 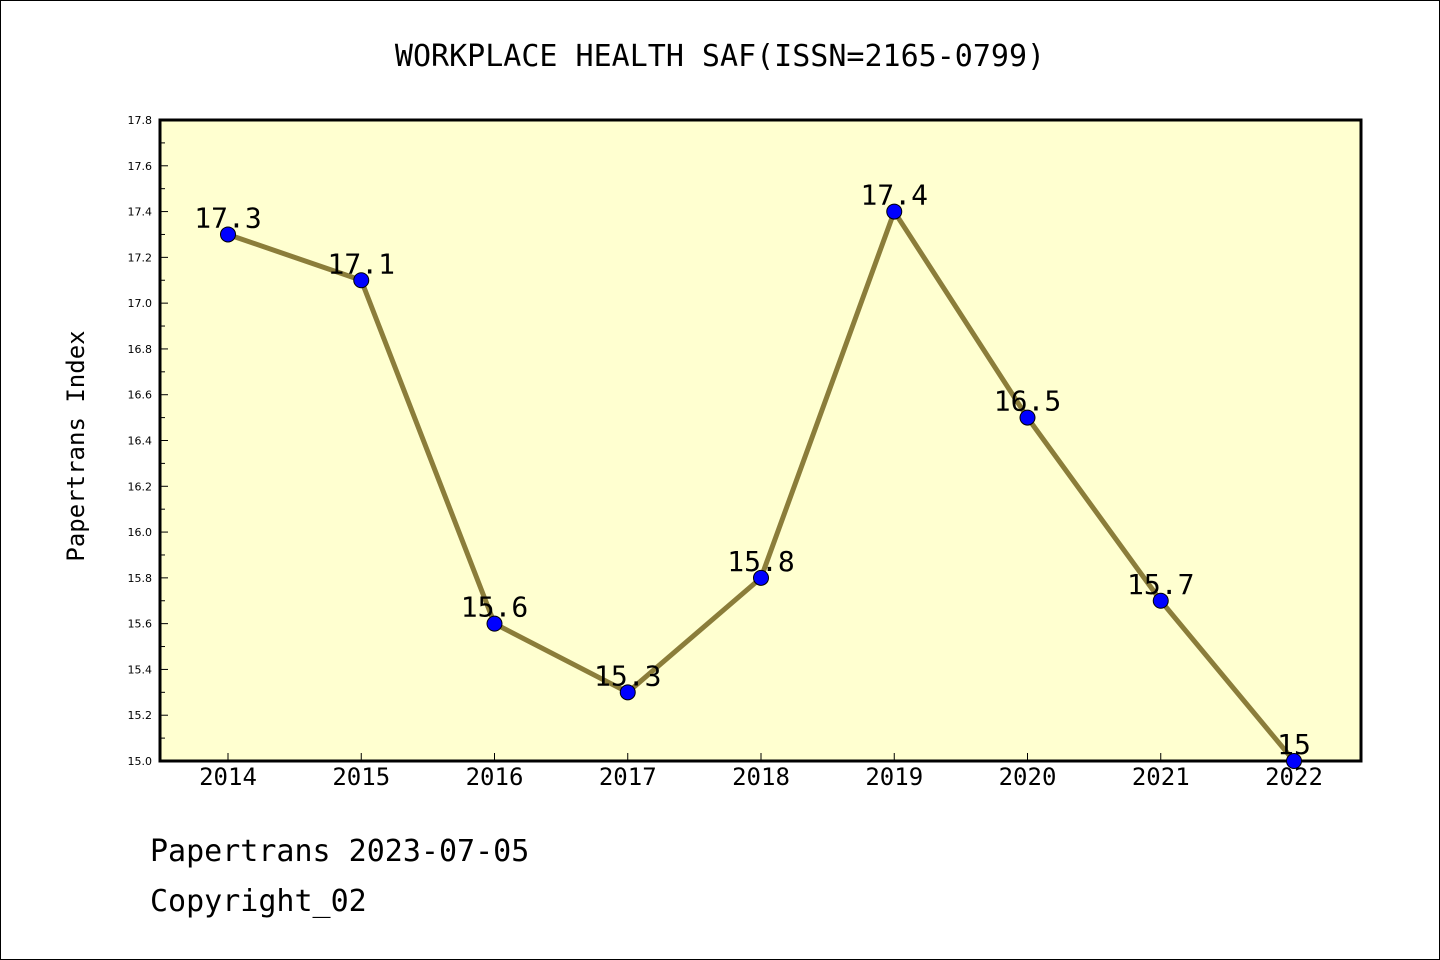 I want to click on data-label: 15, so click(x=1294, y=744).